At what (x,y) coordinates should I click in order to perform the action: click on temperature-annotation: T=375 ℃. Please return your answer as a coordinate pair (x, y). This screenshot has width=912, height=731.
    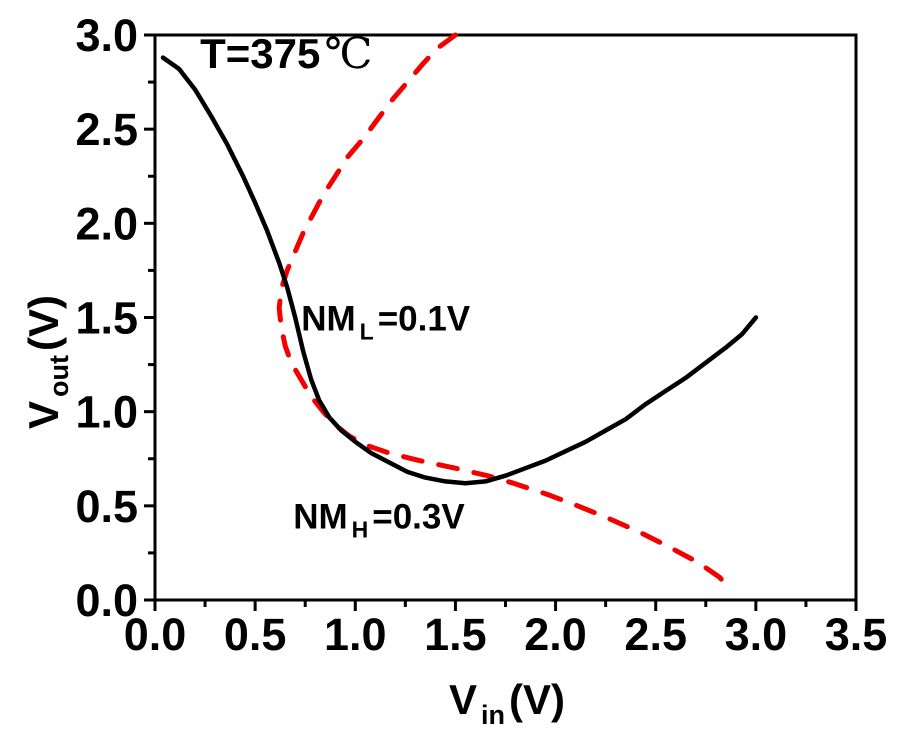
    Looking at the image, I should click on (286, 54).